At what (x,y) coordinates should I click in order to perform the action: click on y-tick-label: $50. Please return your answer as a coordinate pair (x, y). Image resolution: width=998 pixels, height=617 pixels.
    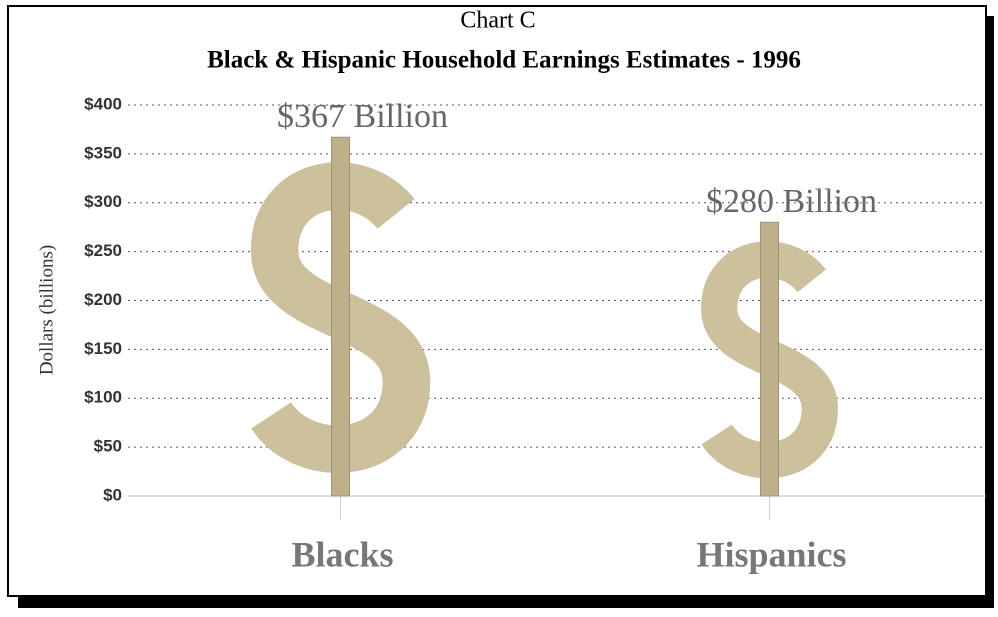
    Looking at the image, I should click on (108, 446).